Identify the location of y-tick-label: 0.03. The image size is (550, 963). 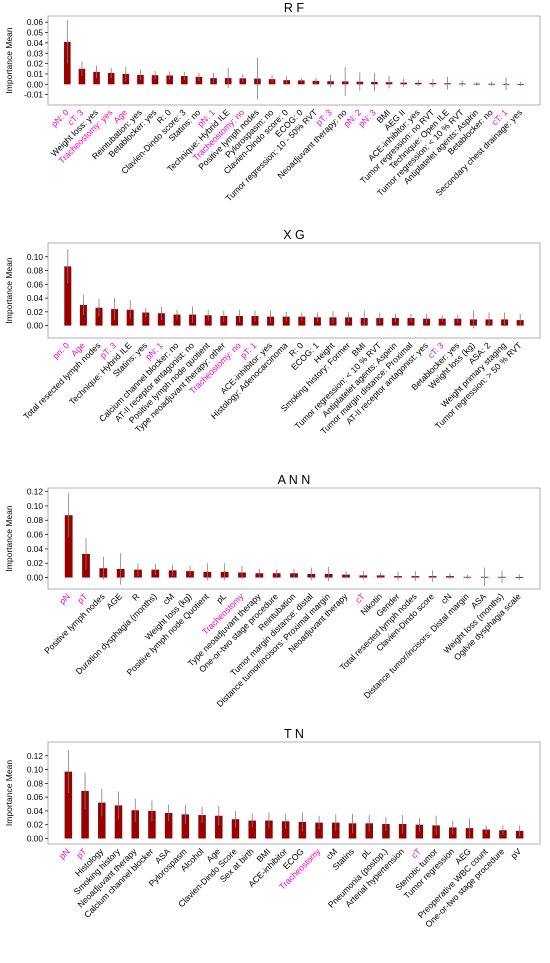
(35, 53).